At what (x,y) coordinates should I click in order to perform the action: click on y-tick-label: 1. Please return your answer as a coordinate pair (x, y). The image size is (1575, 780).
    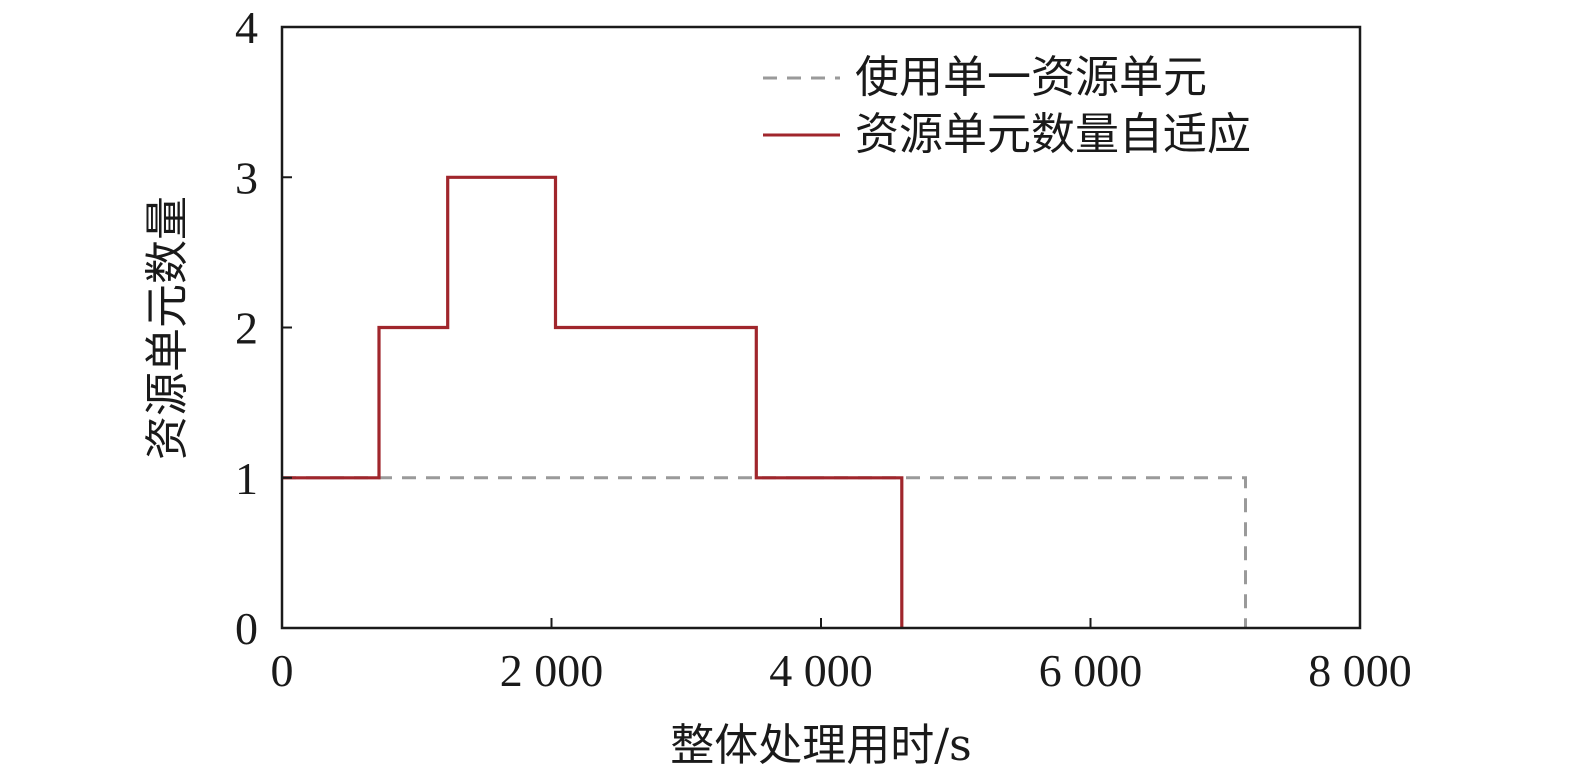
    Looking at the image, I should click on (246, 478).